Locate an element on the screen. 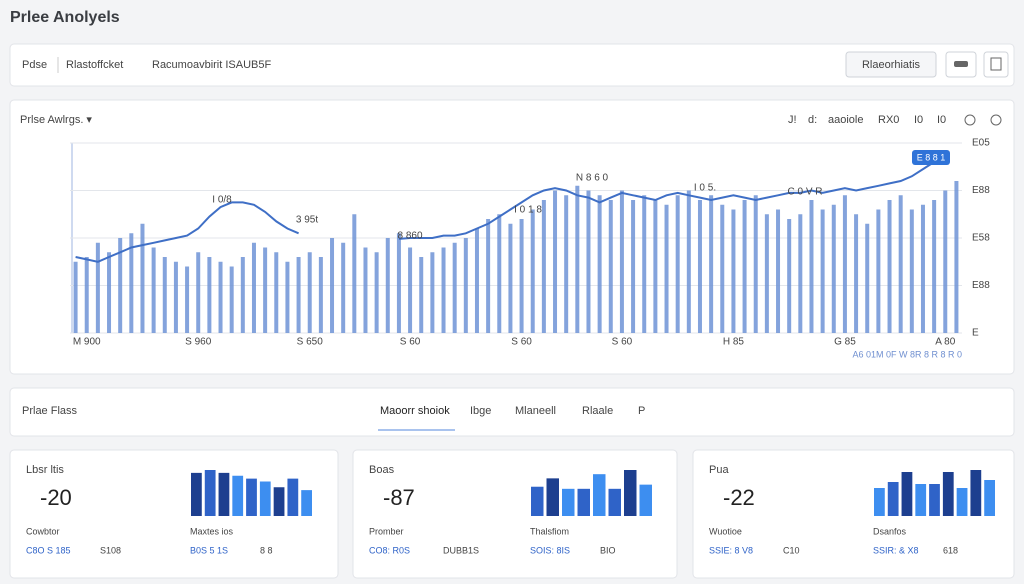  toolbar-item: aaoiole is located at coordinates (845, 120).